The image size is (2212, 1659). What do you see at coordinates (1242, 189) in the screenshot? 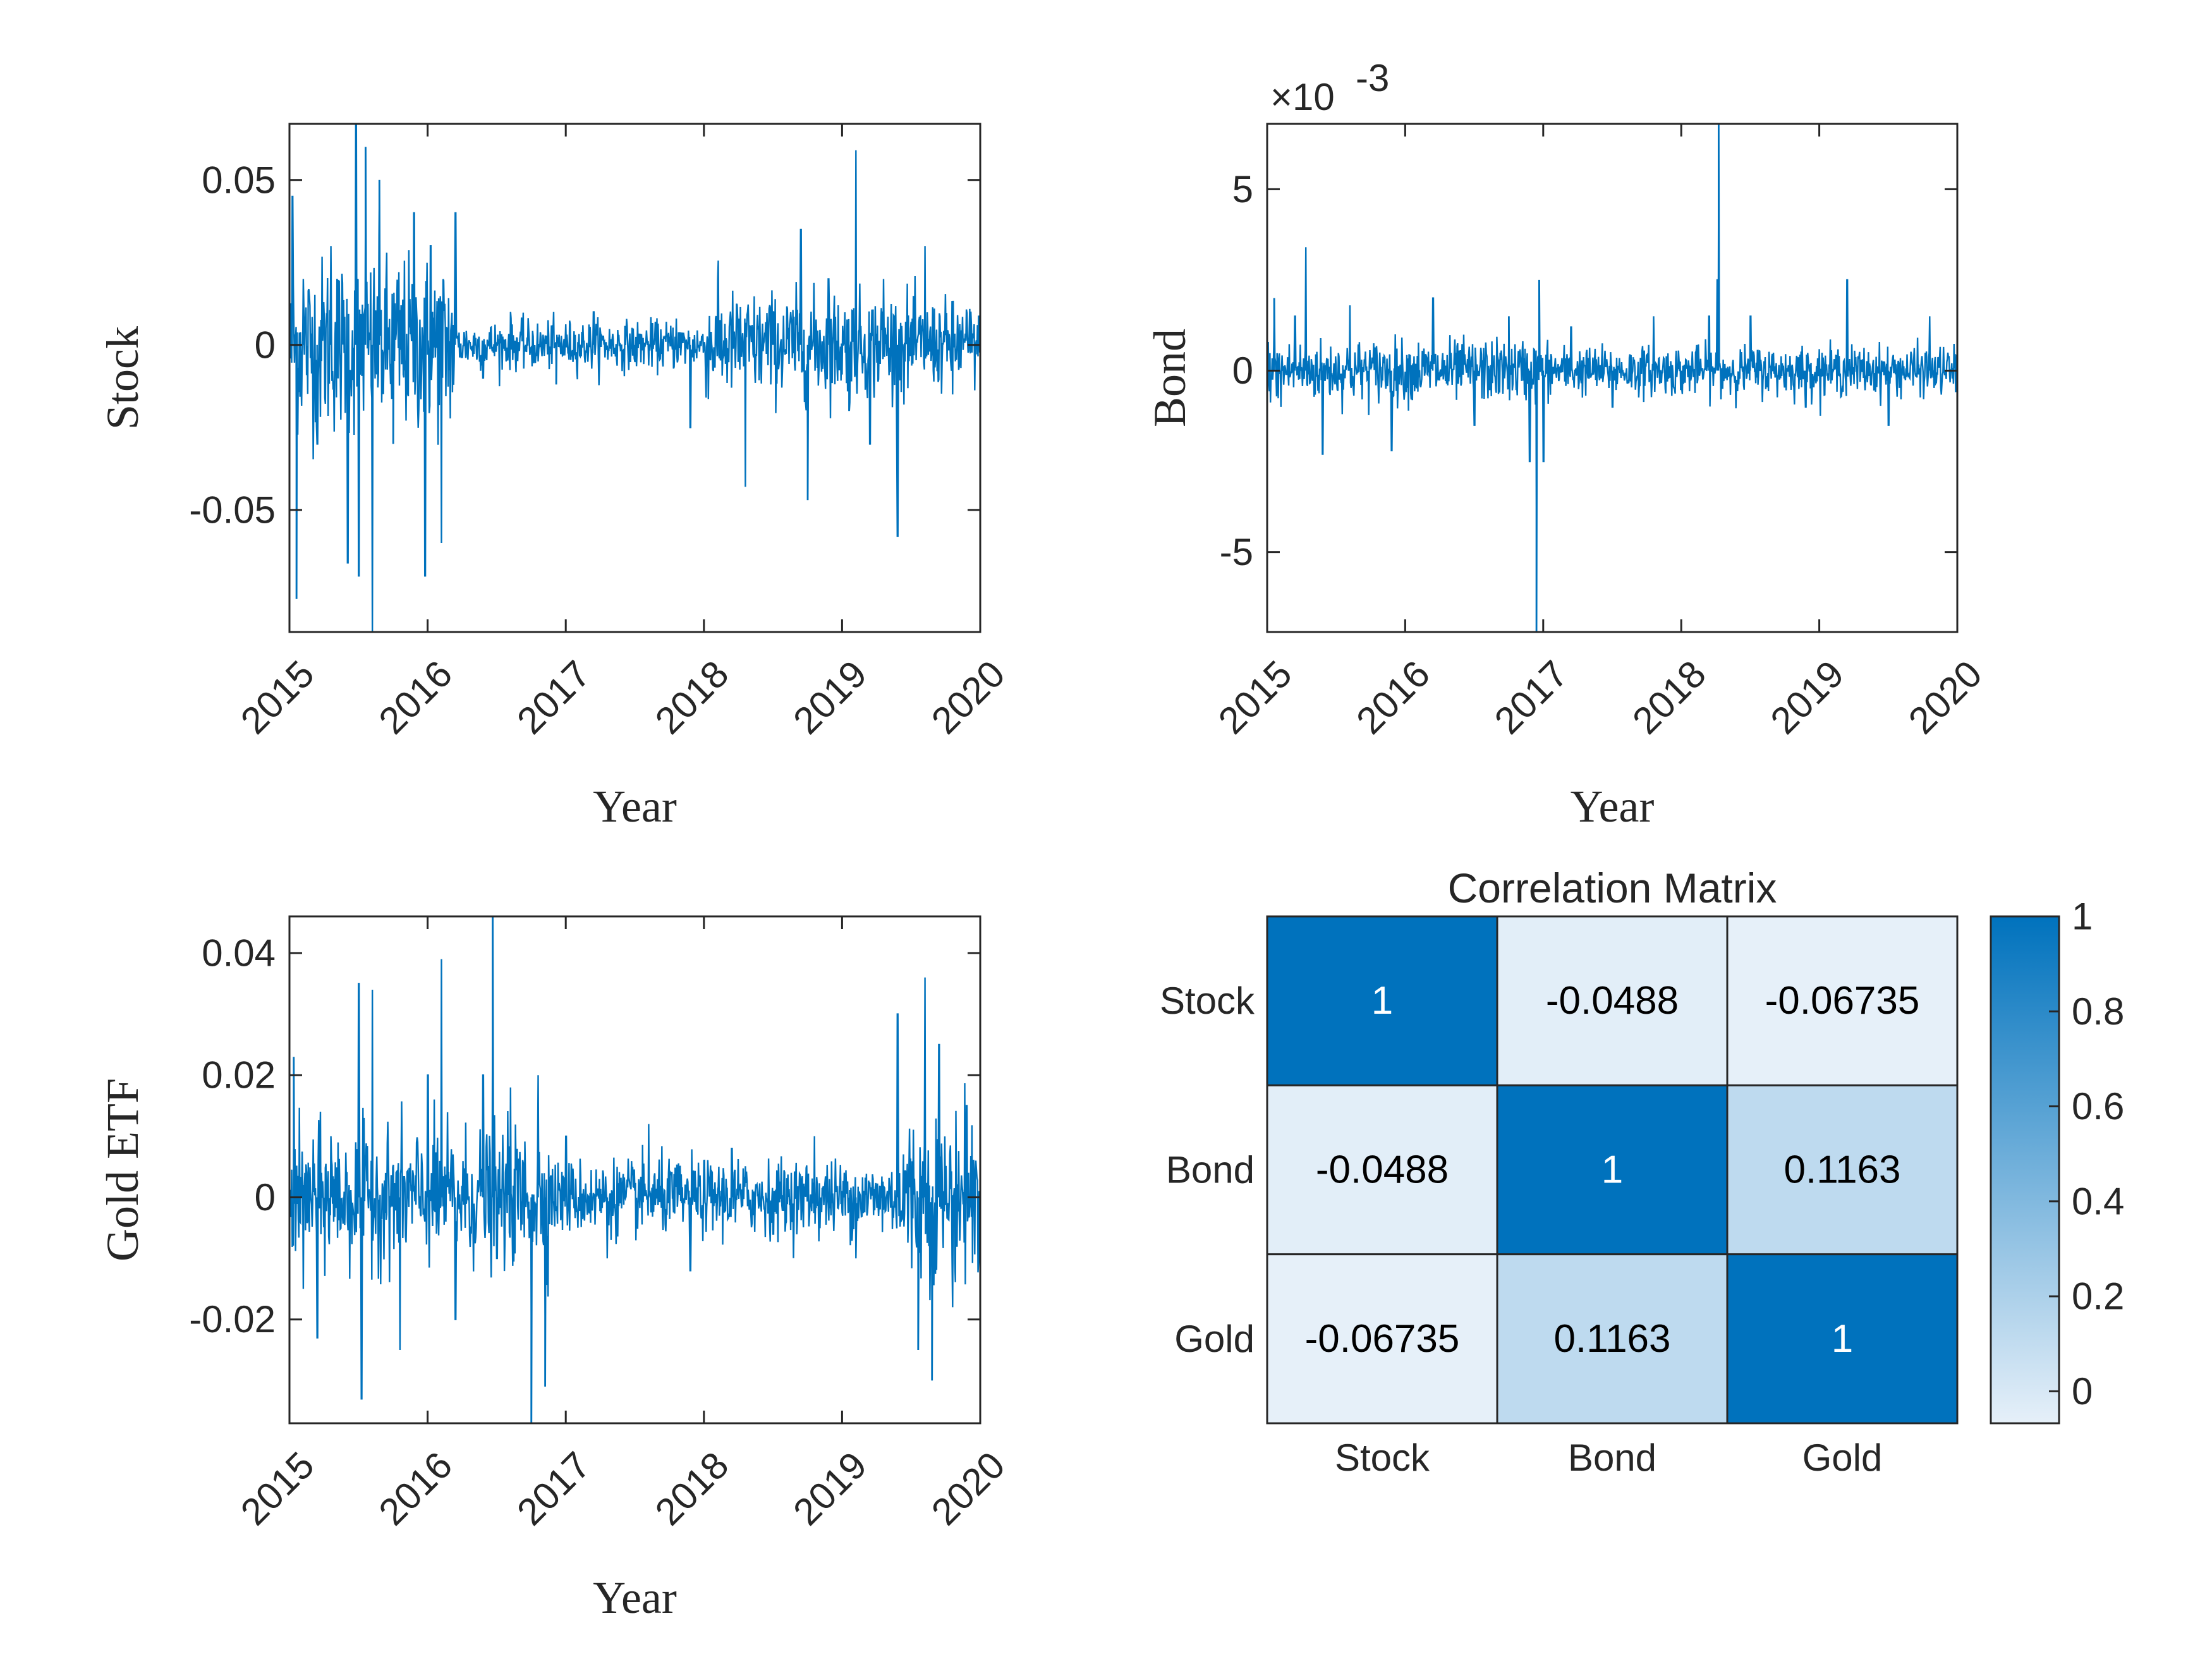
I see `y-tick-label: 5` at bounding box center [1242, 189].